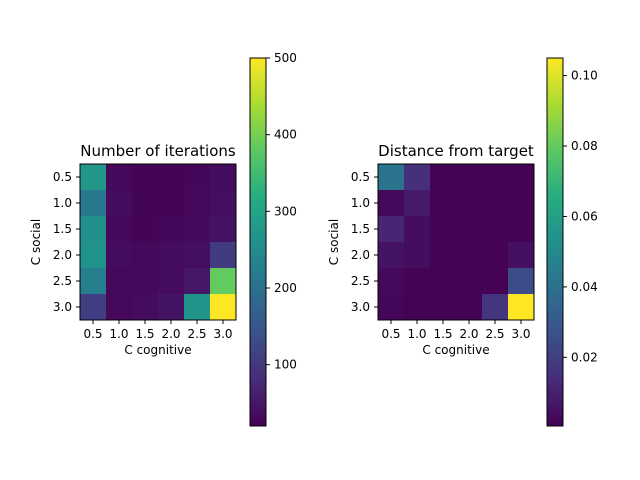 The image size is (640, 480). What do you see at coordinates (584, 216) in the screenshot?
I see `chart2-colorbar-tick-label: 0.06` at bounding box center [584, 216].